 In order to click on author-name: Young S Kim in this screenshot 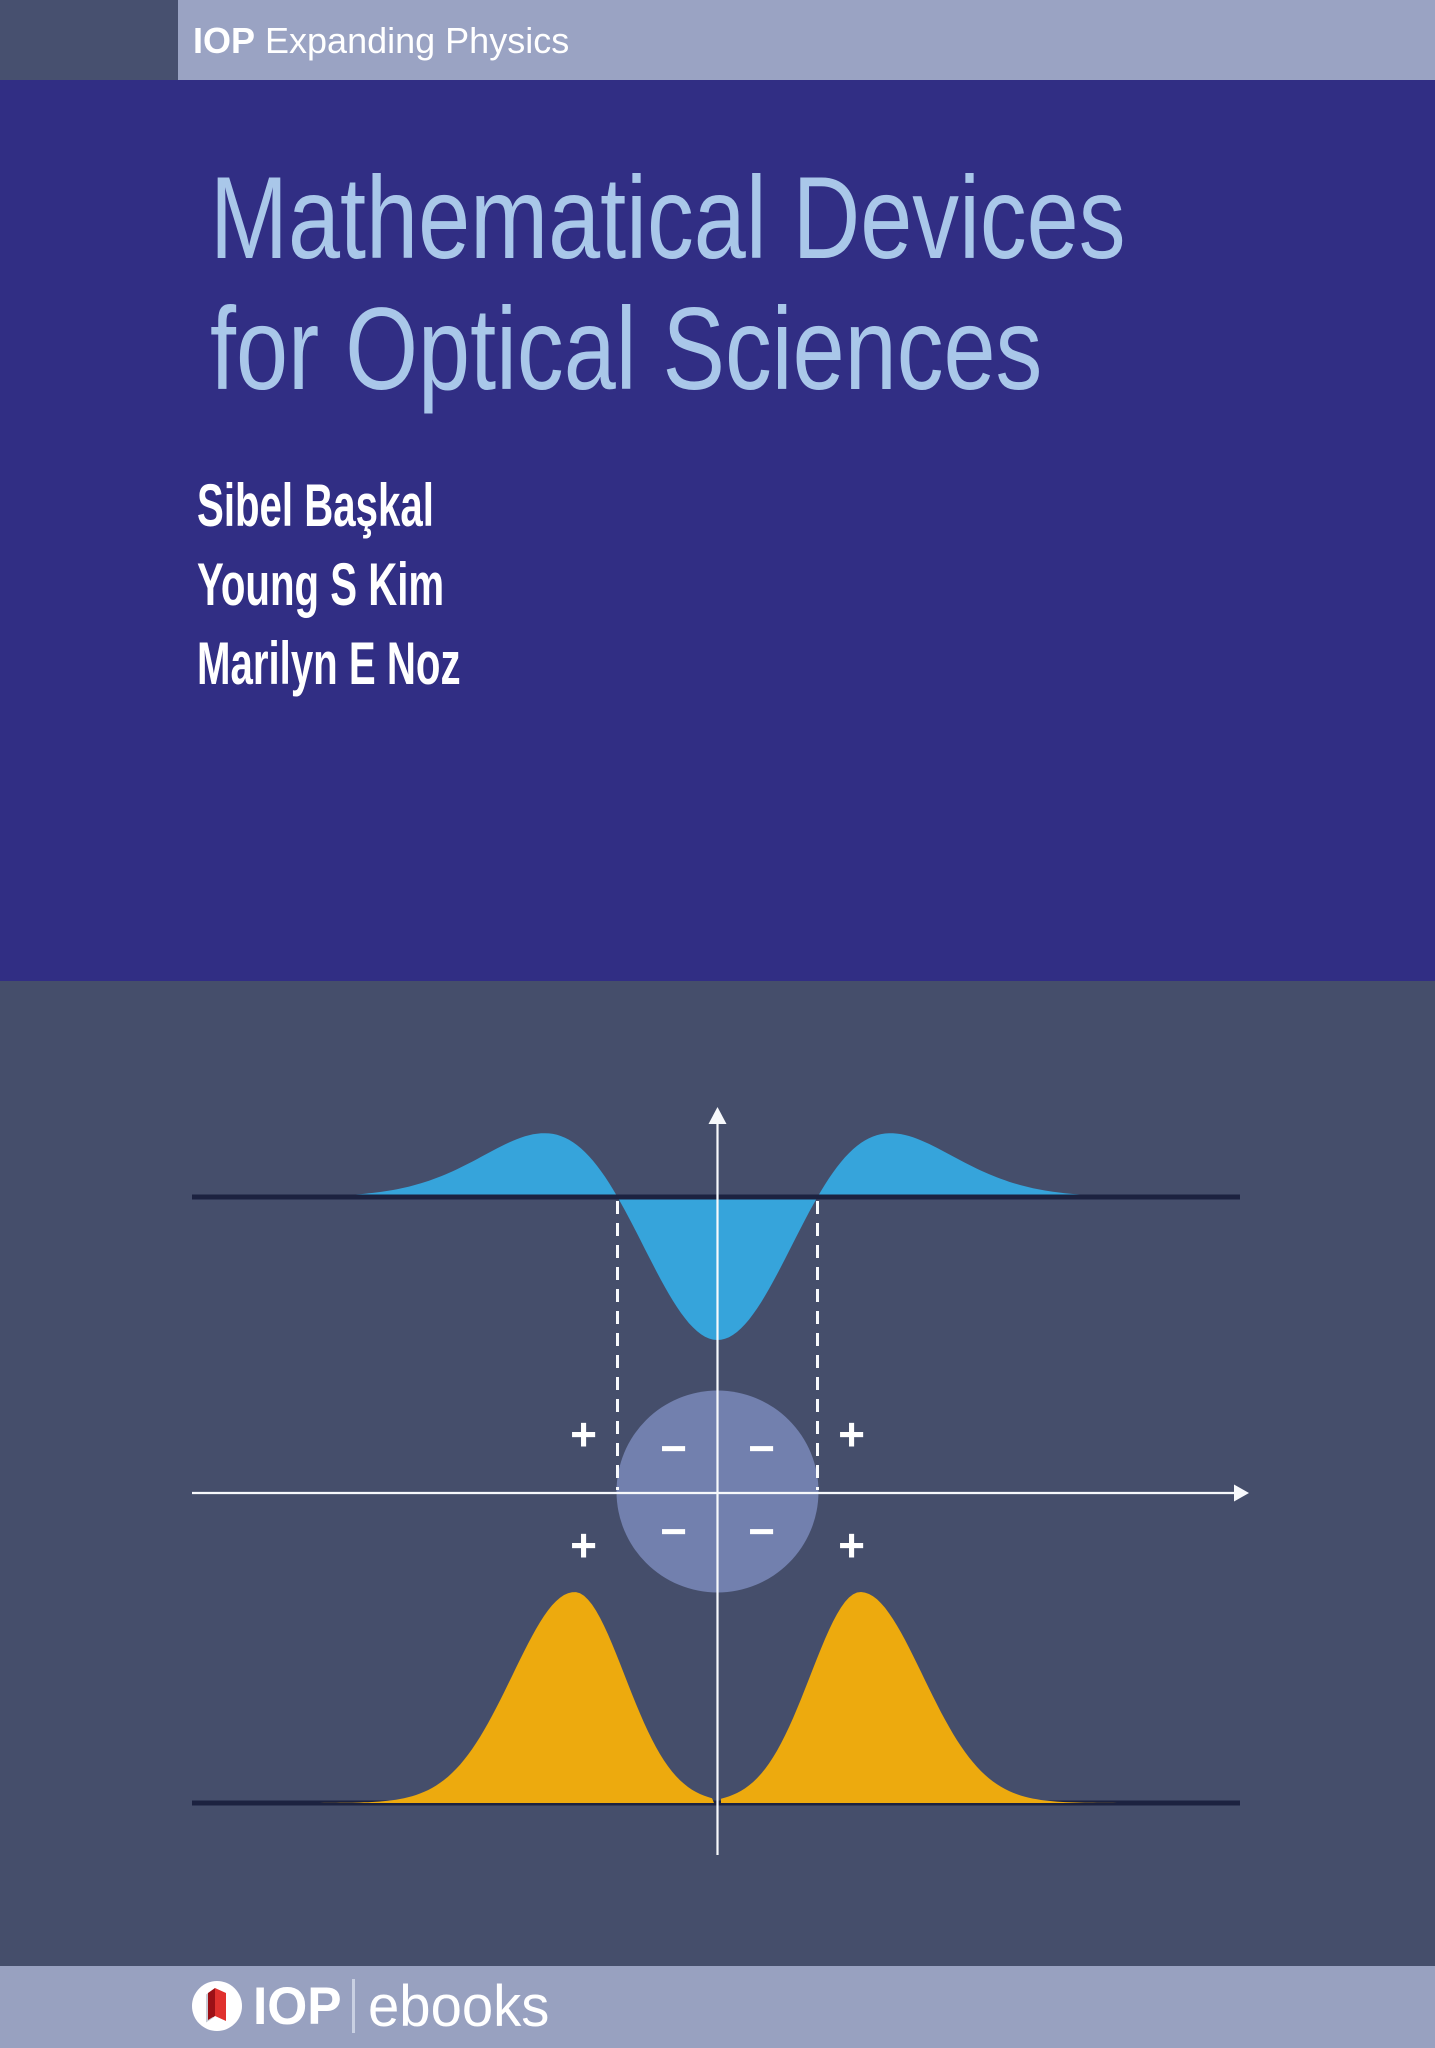, I will do `click(321, 584)`.